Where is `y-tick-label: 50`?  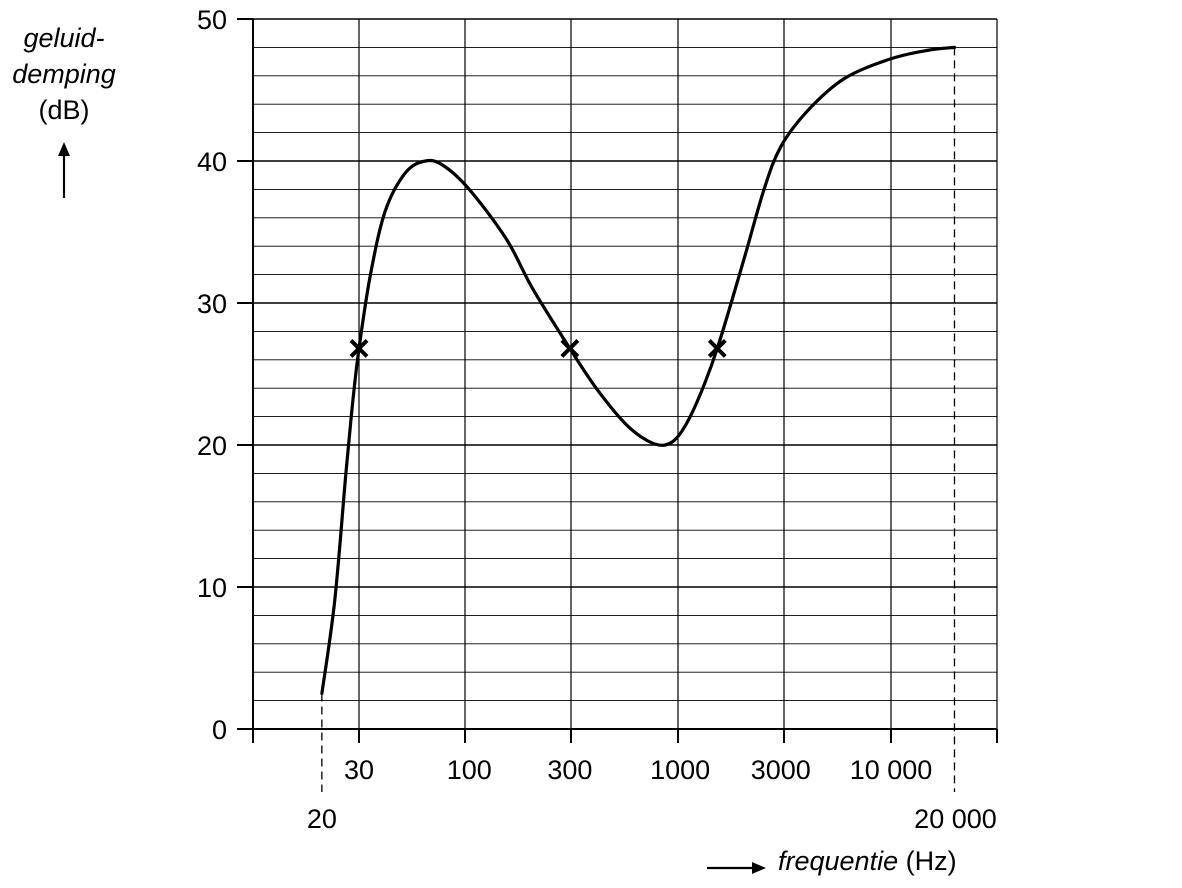 y-tick-label: 50 is located at coordinates (212, 20).